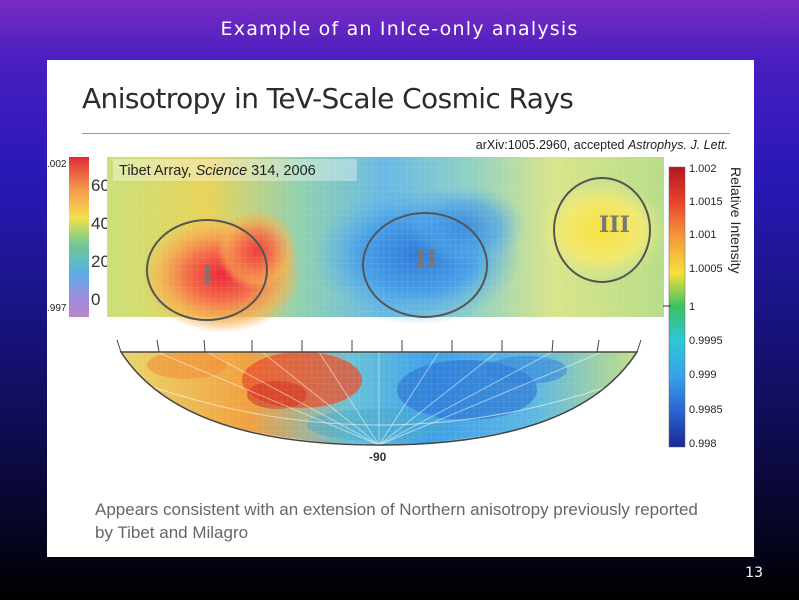 The width and height of the screenshot is (799, 600). Describe the element at coordinates (378, 457) in the screenshot. I see `south-pole-label: -90` at that location.